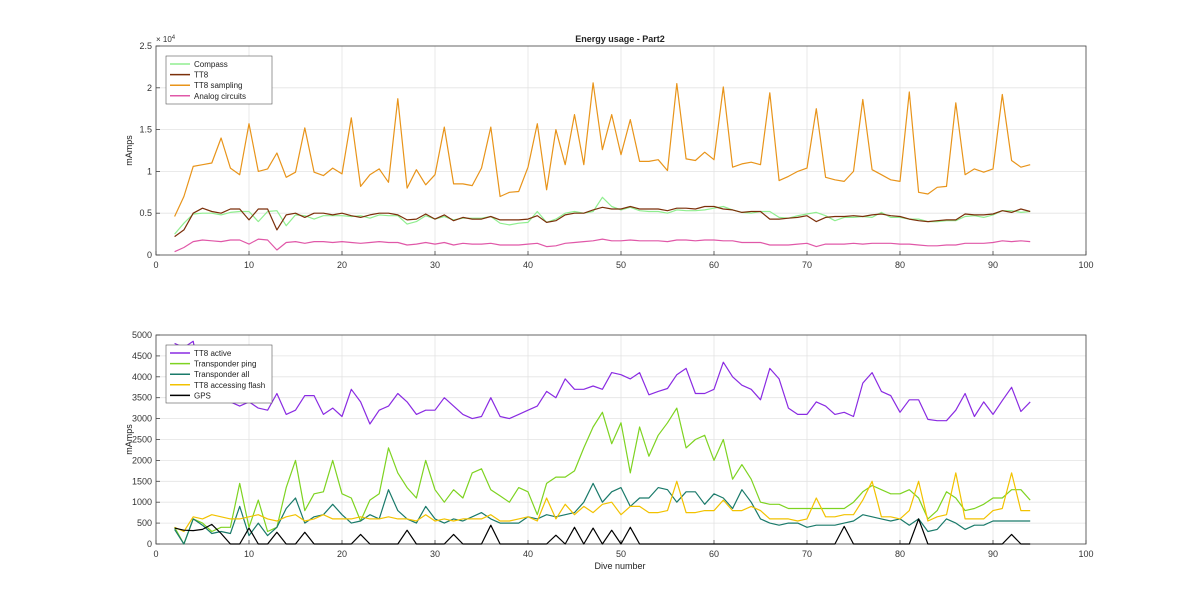 Image resolution: width=1200 pixels, height=611 pixels. Describe the element at coordinates (142, 335) in the screenshot. I see `y-tick-label: 5000` at that location.